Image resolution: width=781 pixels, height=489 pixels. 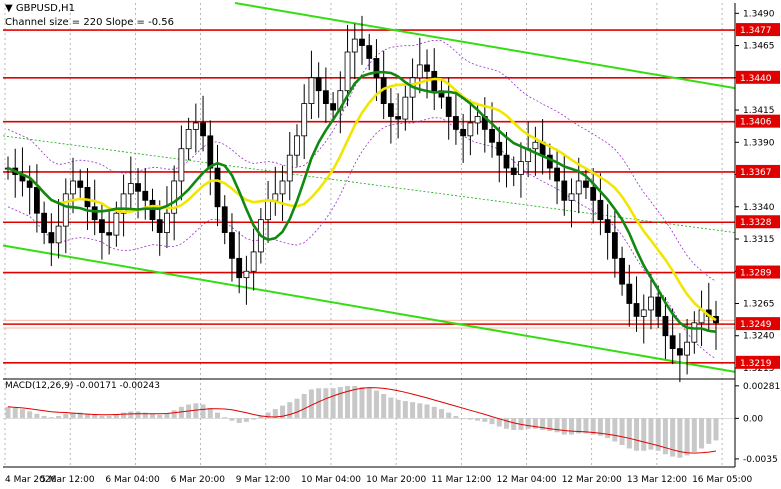 I want to click on level-label: 1.3440, so click(x=756, y=79).